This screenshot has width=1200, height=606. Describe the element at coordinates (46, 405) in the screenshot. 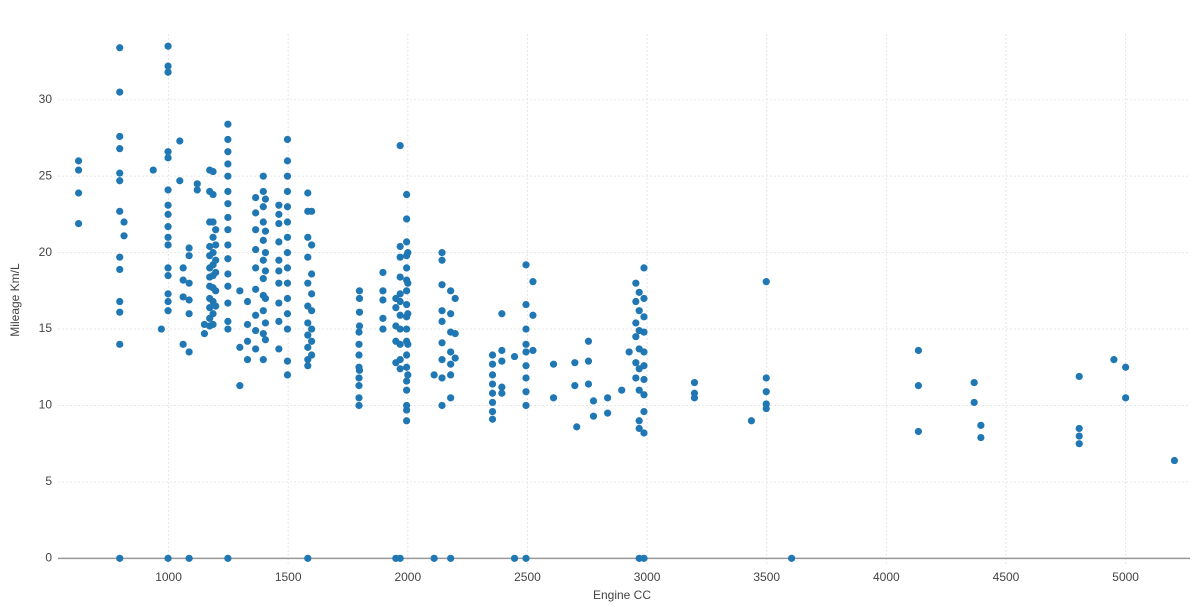

I see `y-tick-label: 10` at that location.